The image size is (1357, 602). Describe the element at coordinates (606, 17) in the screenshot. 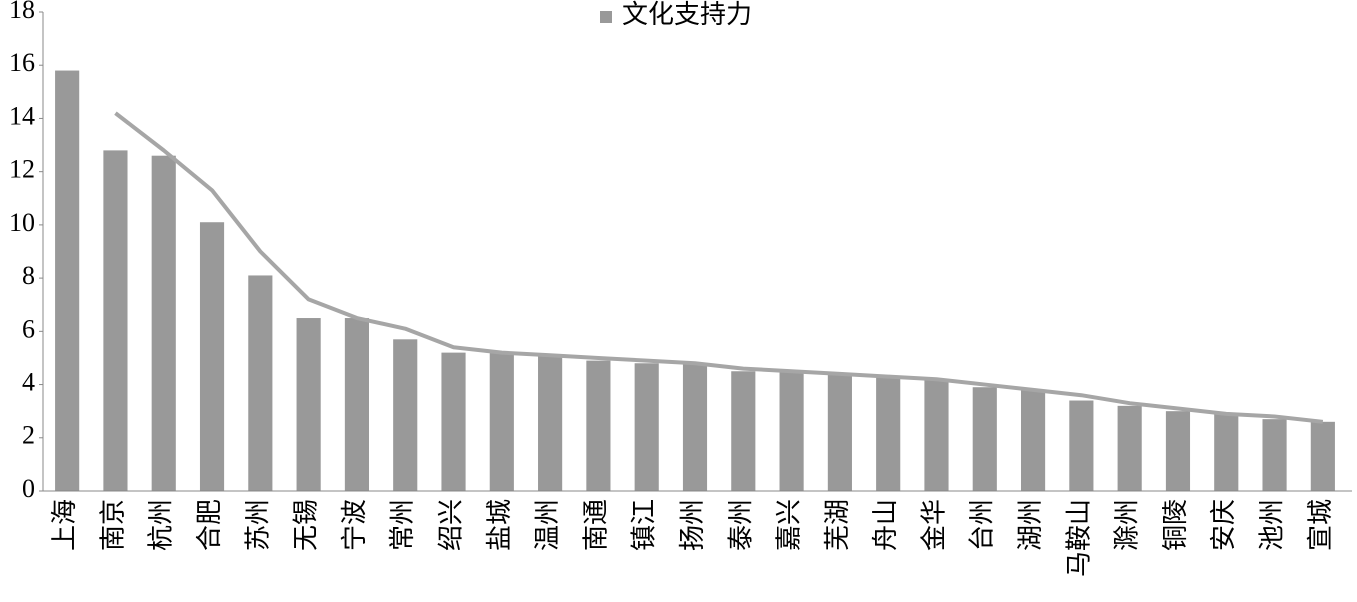

I see `legend-marker` at that location.